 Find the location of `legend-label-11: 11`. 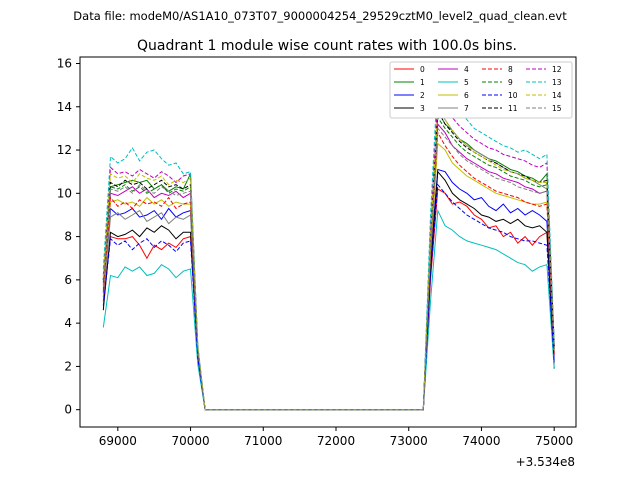

legend-label-11: 11 is located at coordinates (513, 108).